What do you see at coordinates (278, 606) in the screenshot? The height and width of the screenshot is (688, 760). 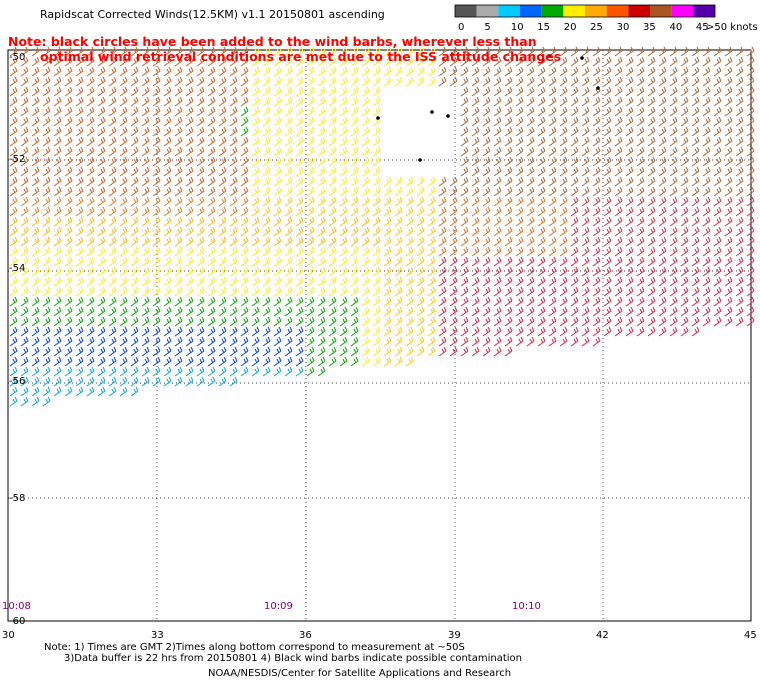 I see `time-label-1009: 10:09` at bounding box center [278, 606].